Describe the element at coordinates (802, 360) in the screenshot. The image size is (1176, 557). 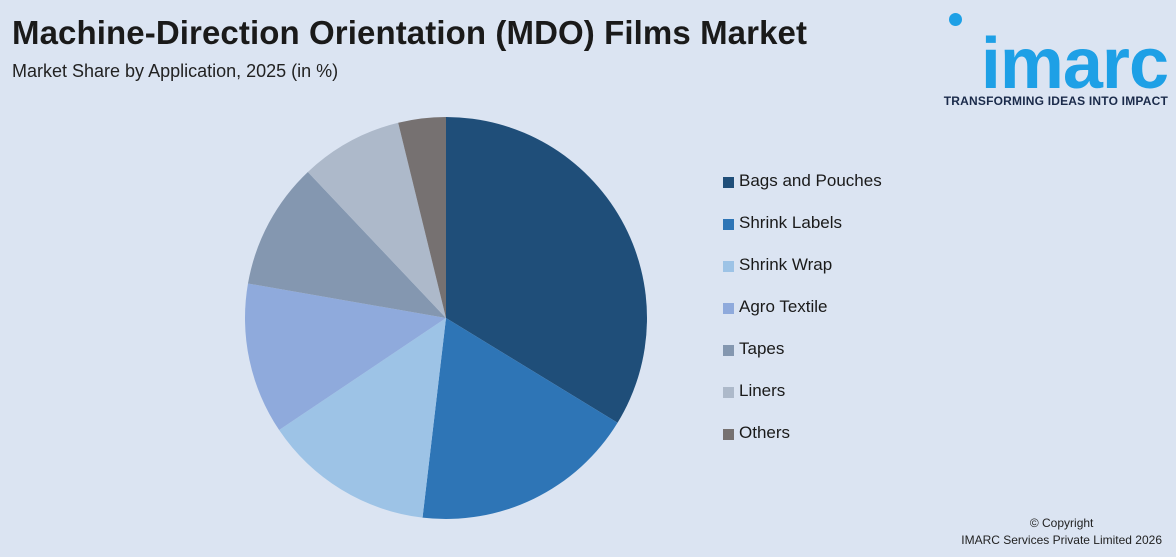
I see `legend-item: Tapes` at that location.